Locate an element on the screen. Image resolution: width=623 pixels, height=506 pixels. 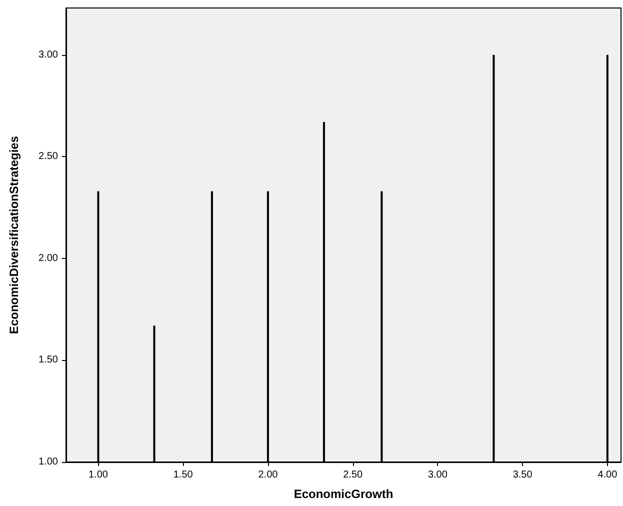
x-tick-label: 1.00 is located at coordinates (98, 475).